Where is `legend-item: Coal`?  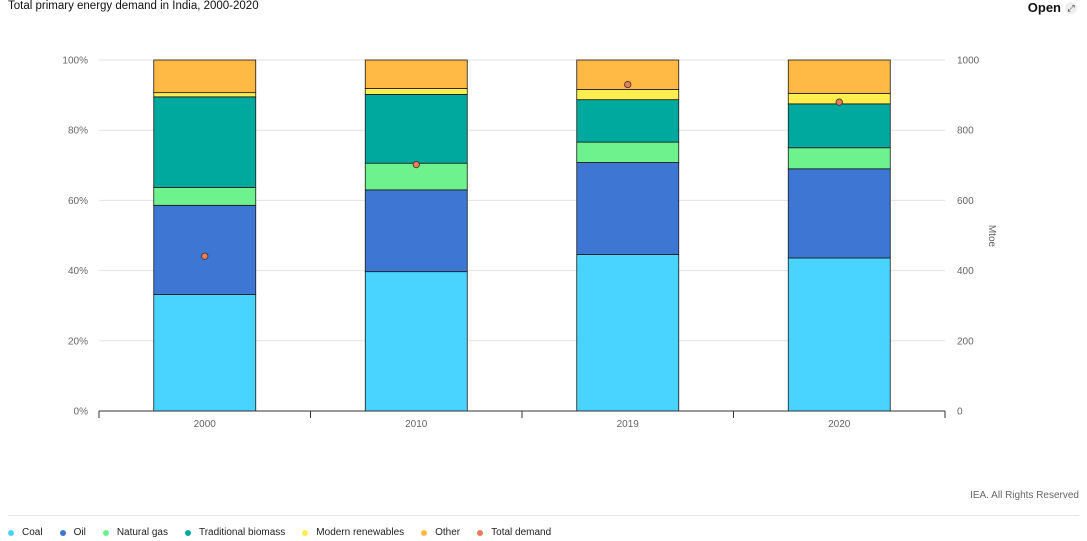 legend-item: Coal is located at coordinates (25, 532).